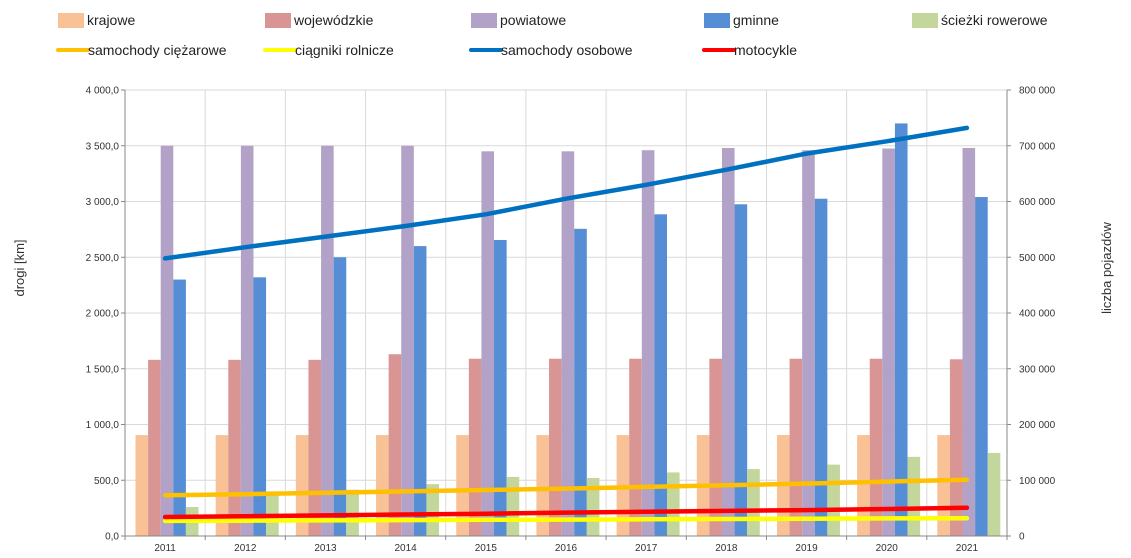  What do you see at coordinates (646, 548) in the screenshot?
I see `x-tick-label: 2017` at bounding box center [646, 548].